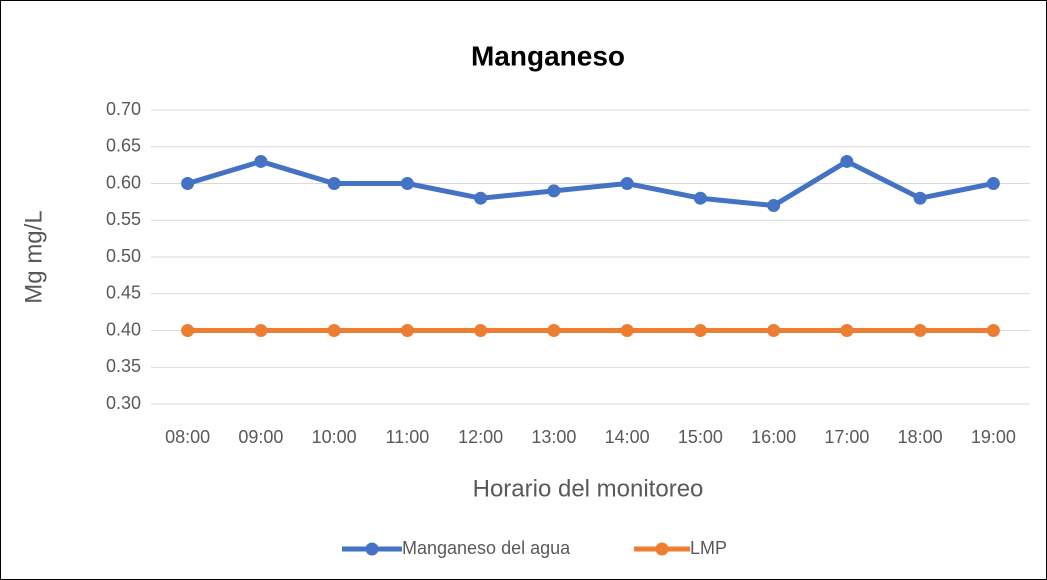  What do you see at coordinates (773, 437) in the screenshot?
I see `x-tick-label: 16:00` at bounding box center [773, 437].